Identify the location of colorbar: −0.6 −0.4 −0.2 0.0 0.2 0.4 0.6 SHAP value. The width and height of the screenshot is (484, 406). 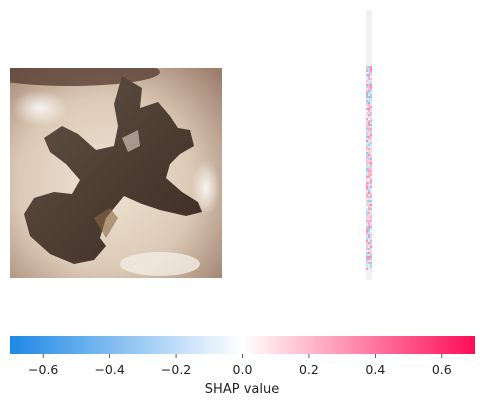
(242, 366).